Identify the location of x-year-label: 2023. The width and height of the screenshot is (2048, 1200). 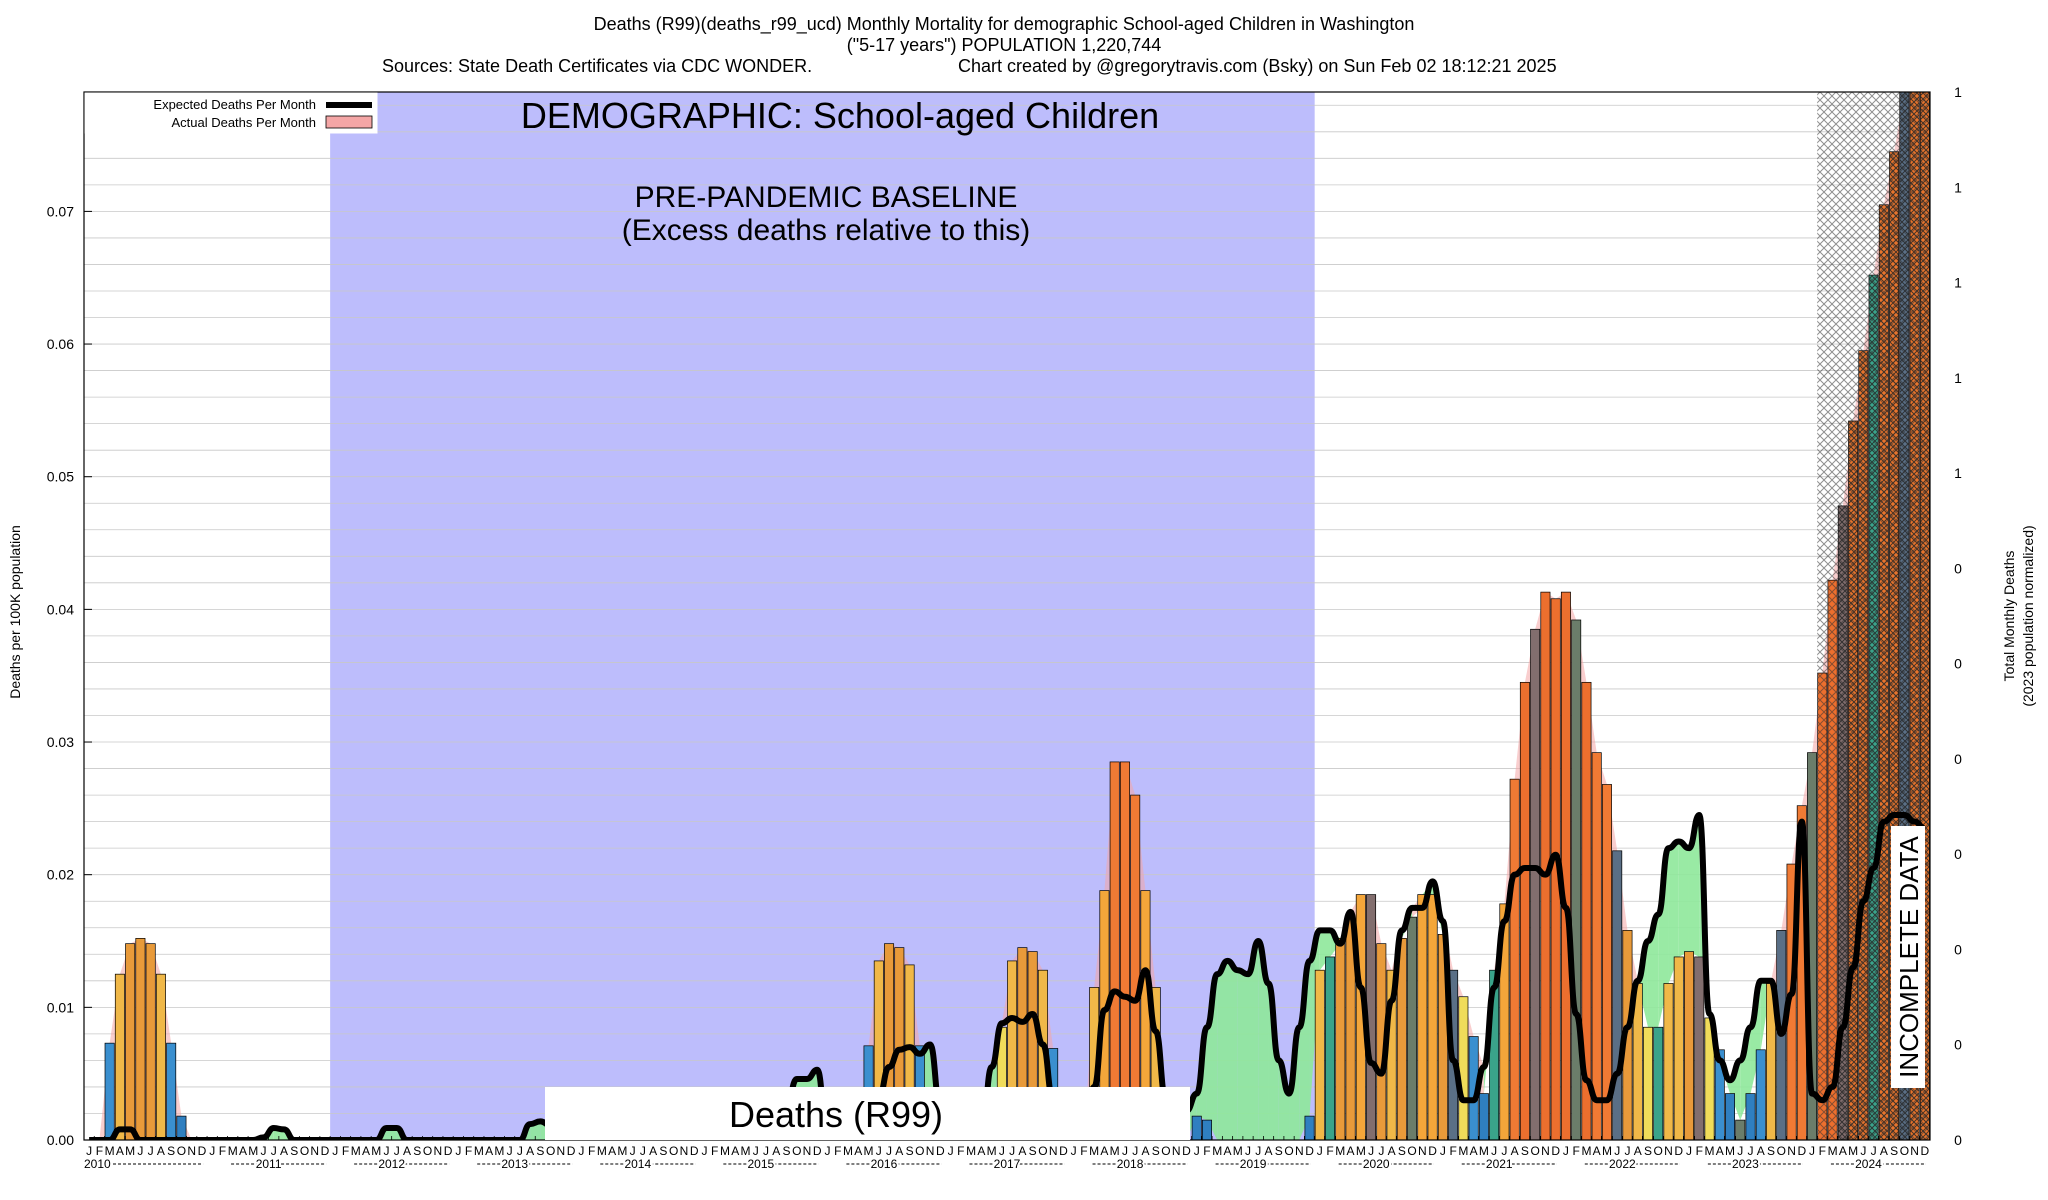
(1745, 1164).